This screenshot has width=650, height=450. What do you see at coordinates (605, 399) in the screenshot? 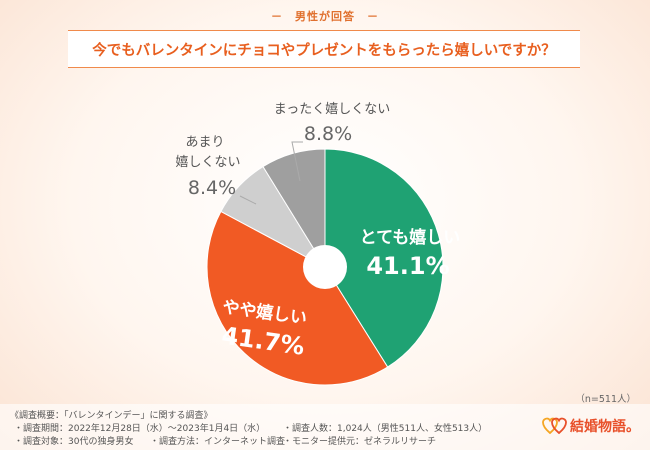
I see `sample-size-note: （n=511人）` at bounding box center [605, 399].